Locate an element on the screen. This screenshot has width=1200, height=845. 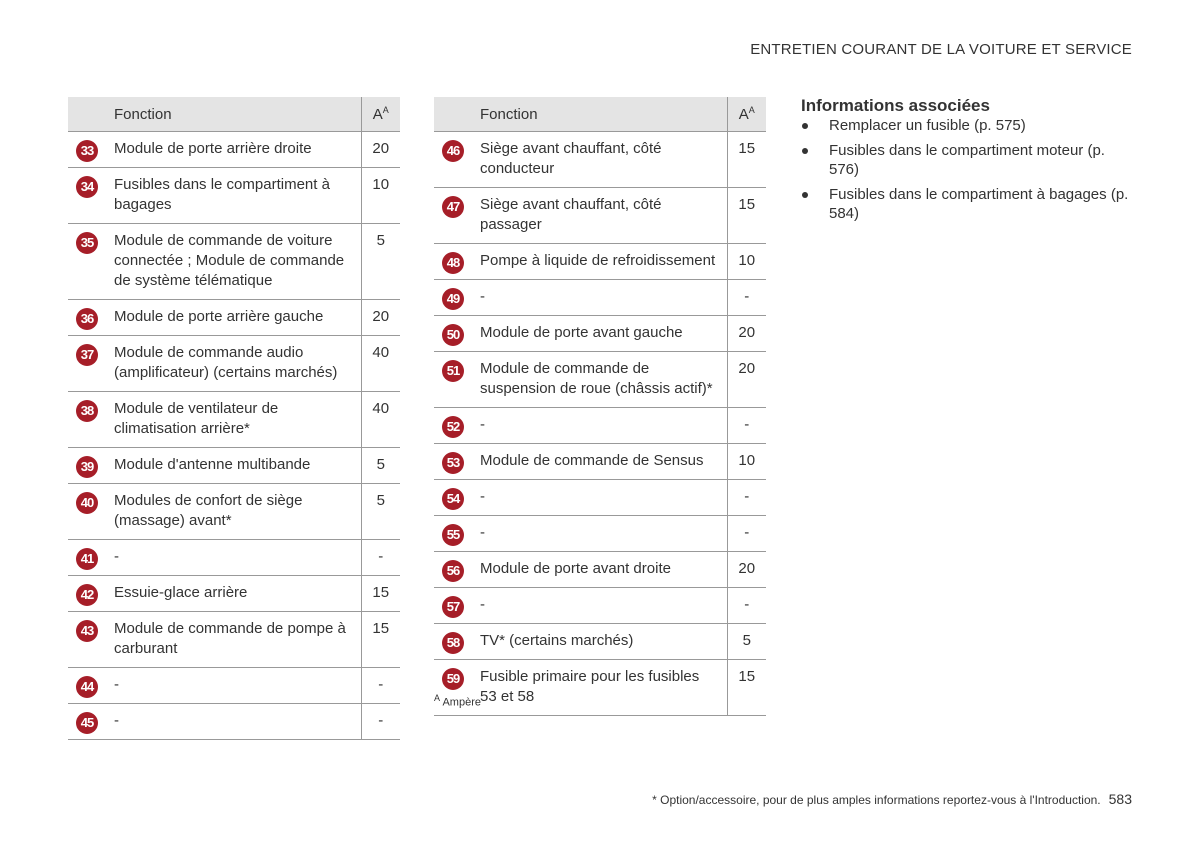
header-row: Fonction AA is located at coordinates (600, 114).